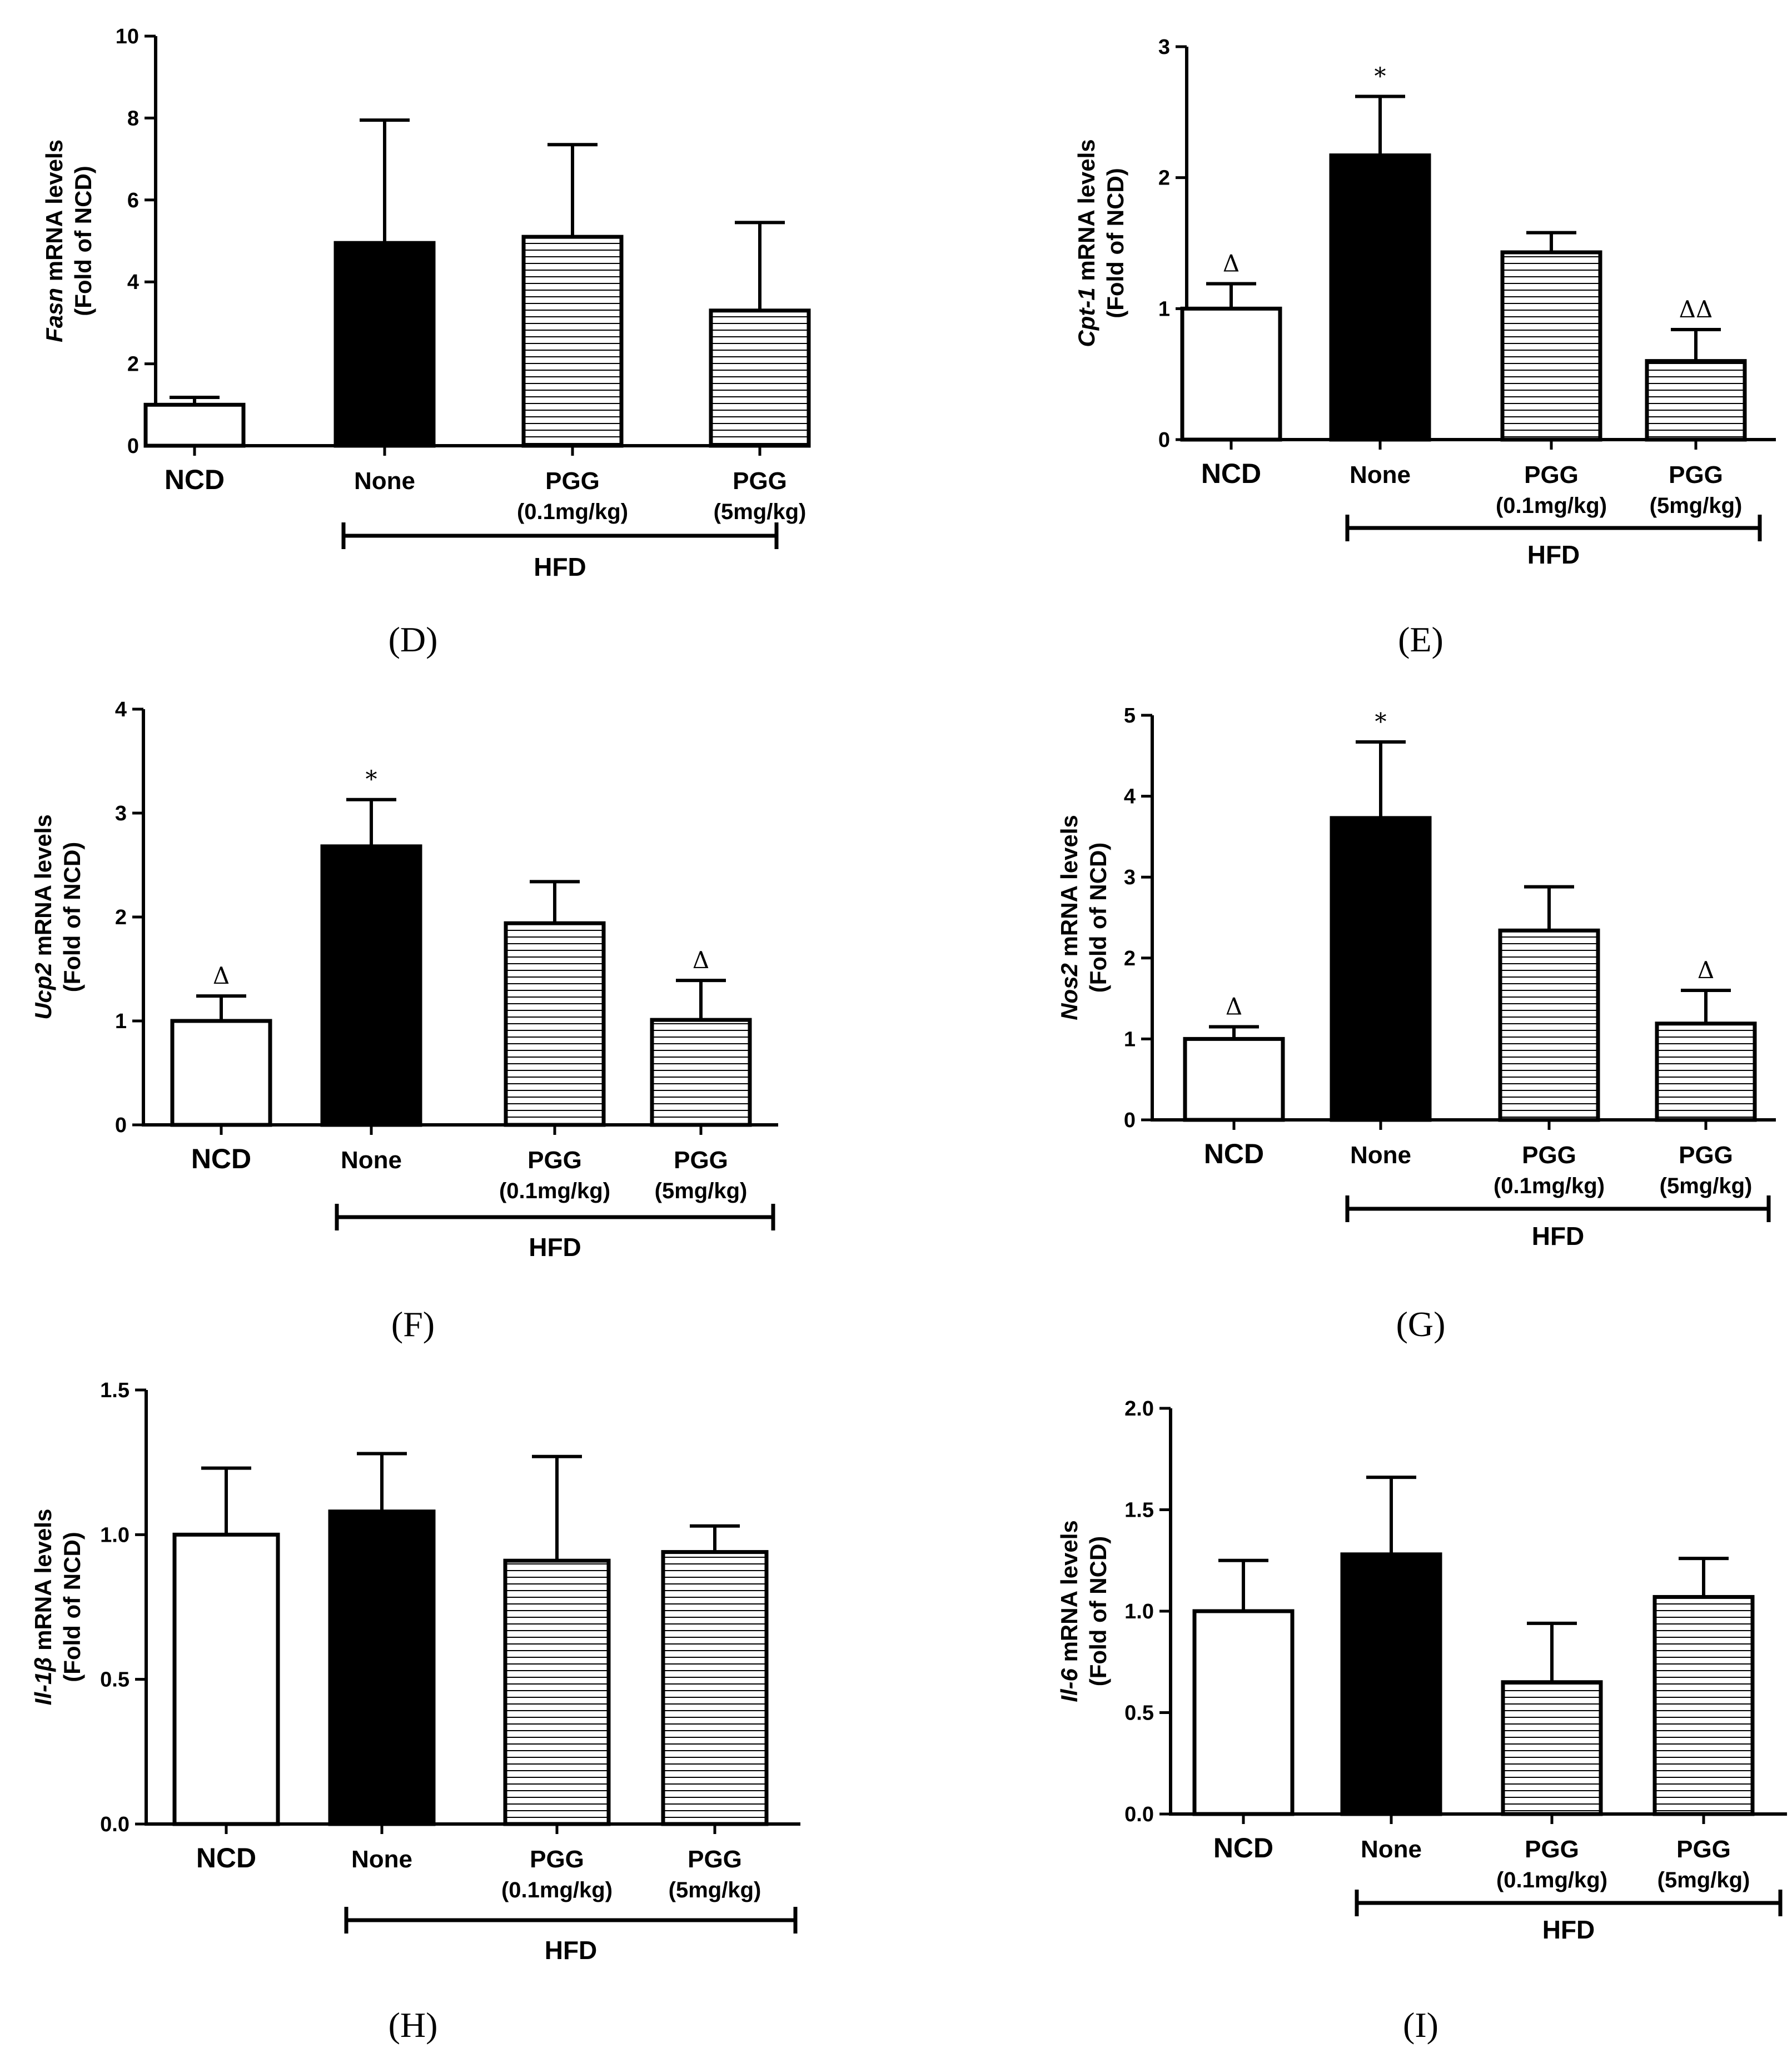 Image resolution: width=1792 pixels, height=2053 pixels. Describe the element at coordinates (1139, 1714) in the screenshot. I see `y-tick-label: 0.5` at that location.